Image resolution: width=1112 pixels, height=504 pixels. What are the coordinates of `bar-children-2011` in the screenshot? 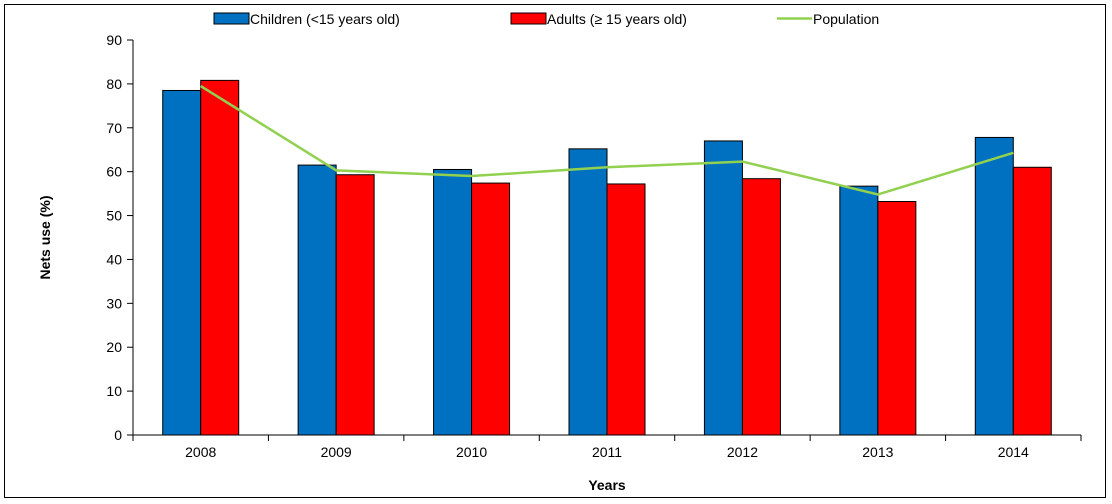 It's located at (588, 292).